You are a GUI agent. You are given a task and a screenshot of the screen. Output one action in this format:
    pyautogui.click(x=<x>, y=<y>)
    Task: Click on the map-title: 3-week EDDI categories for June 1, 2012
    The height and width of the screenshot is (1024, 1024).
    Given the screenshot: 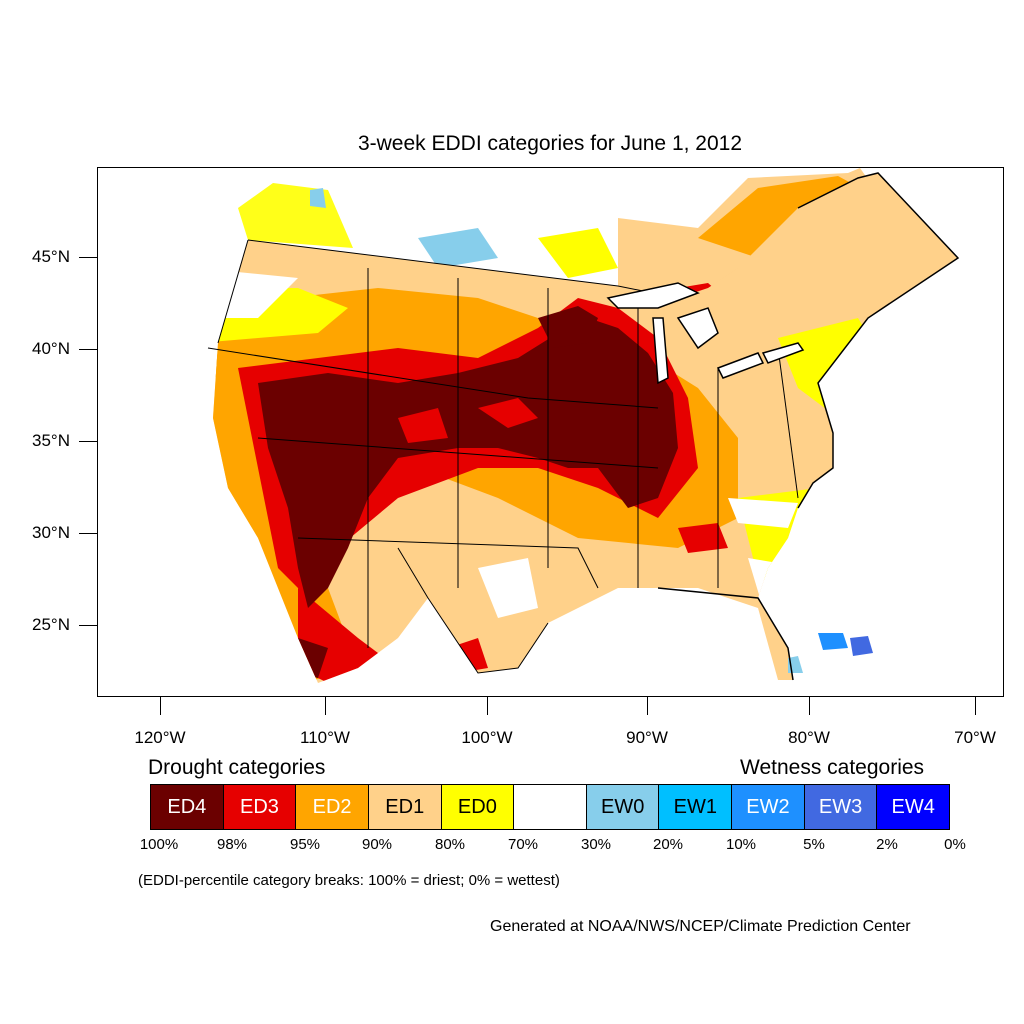 What is the action you would take?
    pyautogui.click(x=550, y=143)
    